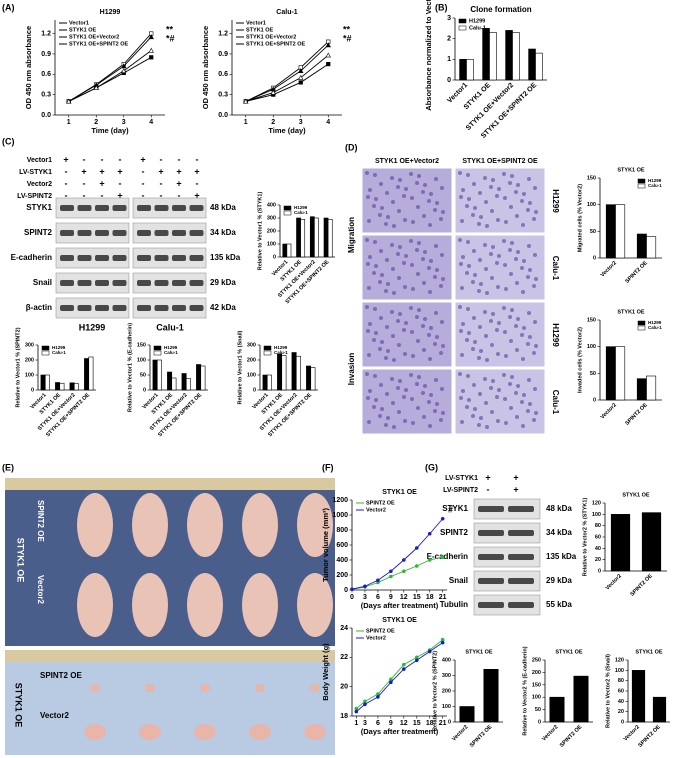  What do you see at coordinates (256, 23) in the screenshot?
I see `legend-label: Vector1` at bounding box center [256, 23].